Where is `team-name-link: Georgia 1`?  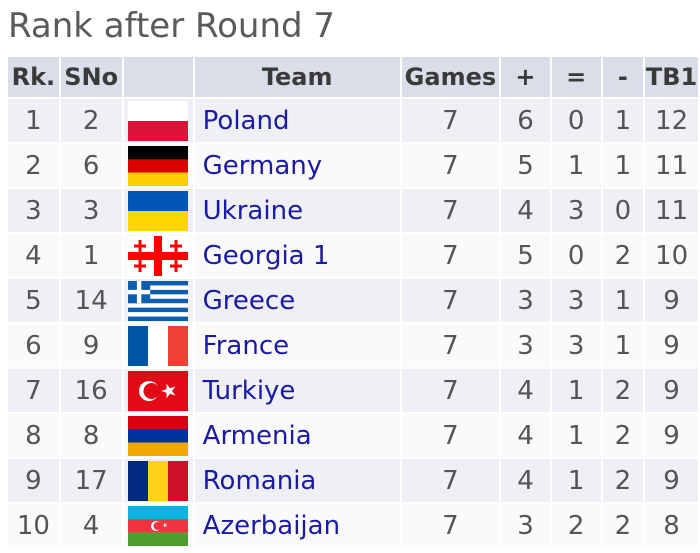 team-name-link: Georgia 1 is located at coordinates (297, 255).